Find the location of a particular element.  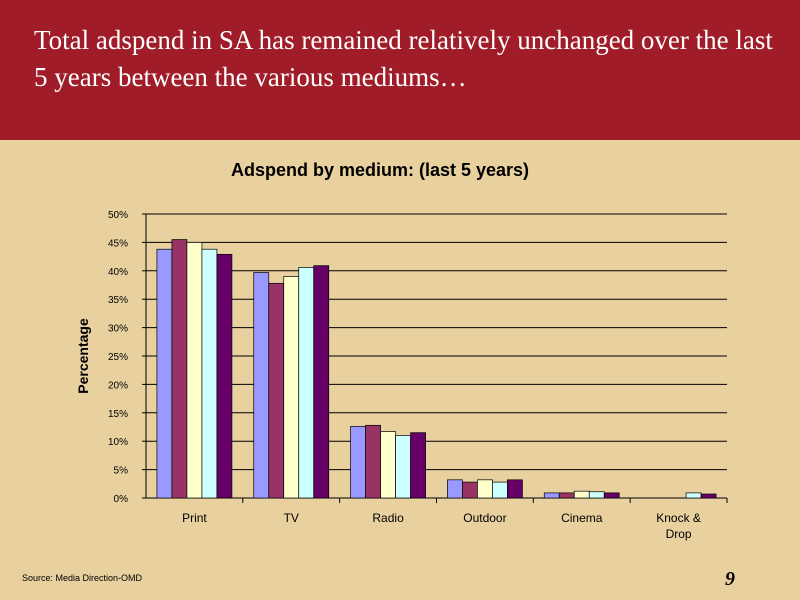

y-tick-label: 10% is located at coordinates (118, 442).